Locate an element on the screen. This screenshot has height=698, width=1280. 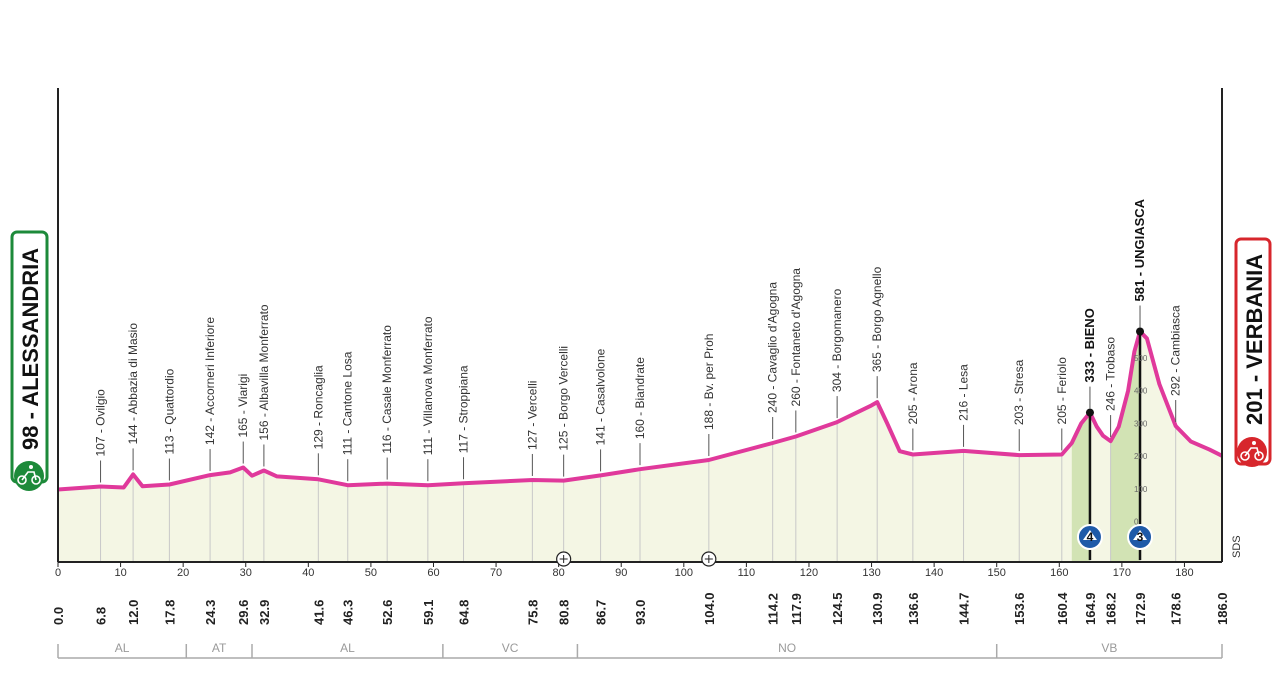
km-mark-25: 160.4 is located at coordinates (1062, 608).